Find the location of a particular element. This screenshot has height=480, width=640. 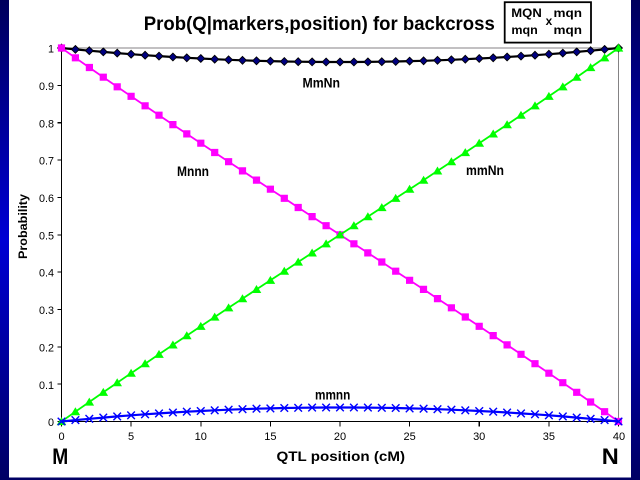

svg-text: 10 is located at coordinates (201, 437).